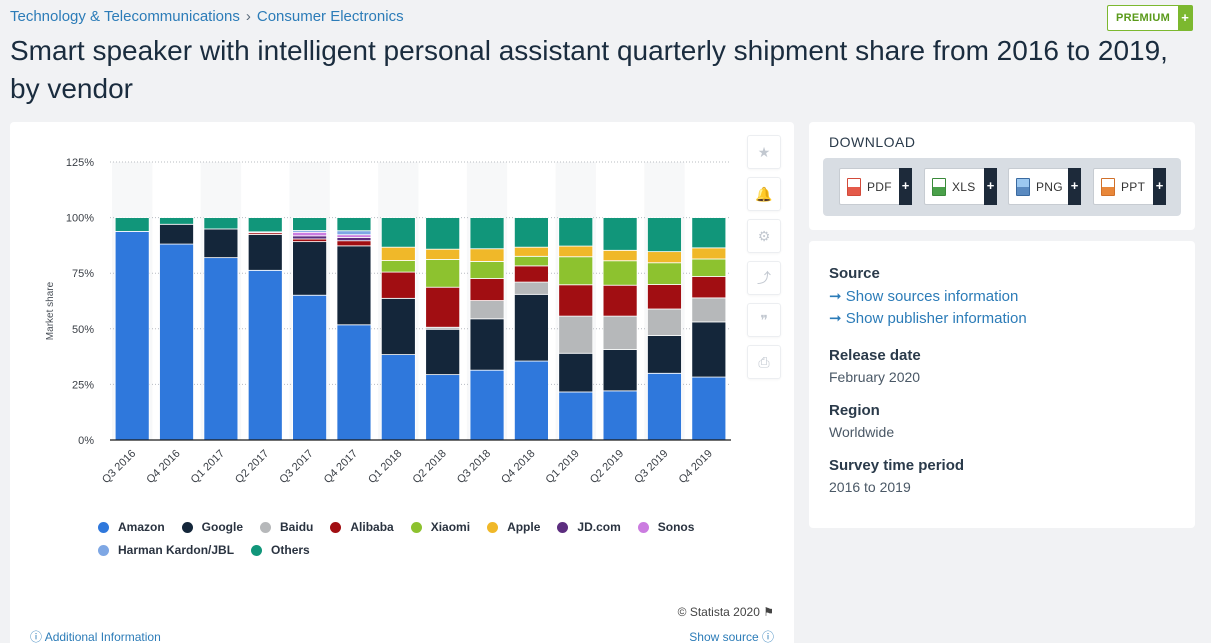  What do you see at coordinates (1185, 18) in the screenshot?
I see `premium-plus-icon: +` at bounding box center [1185, 18].